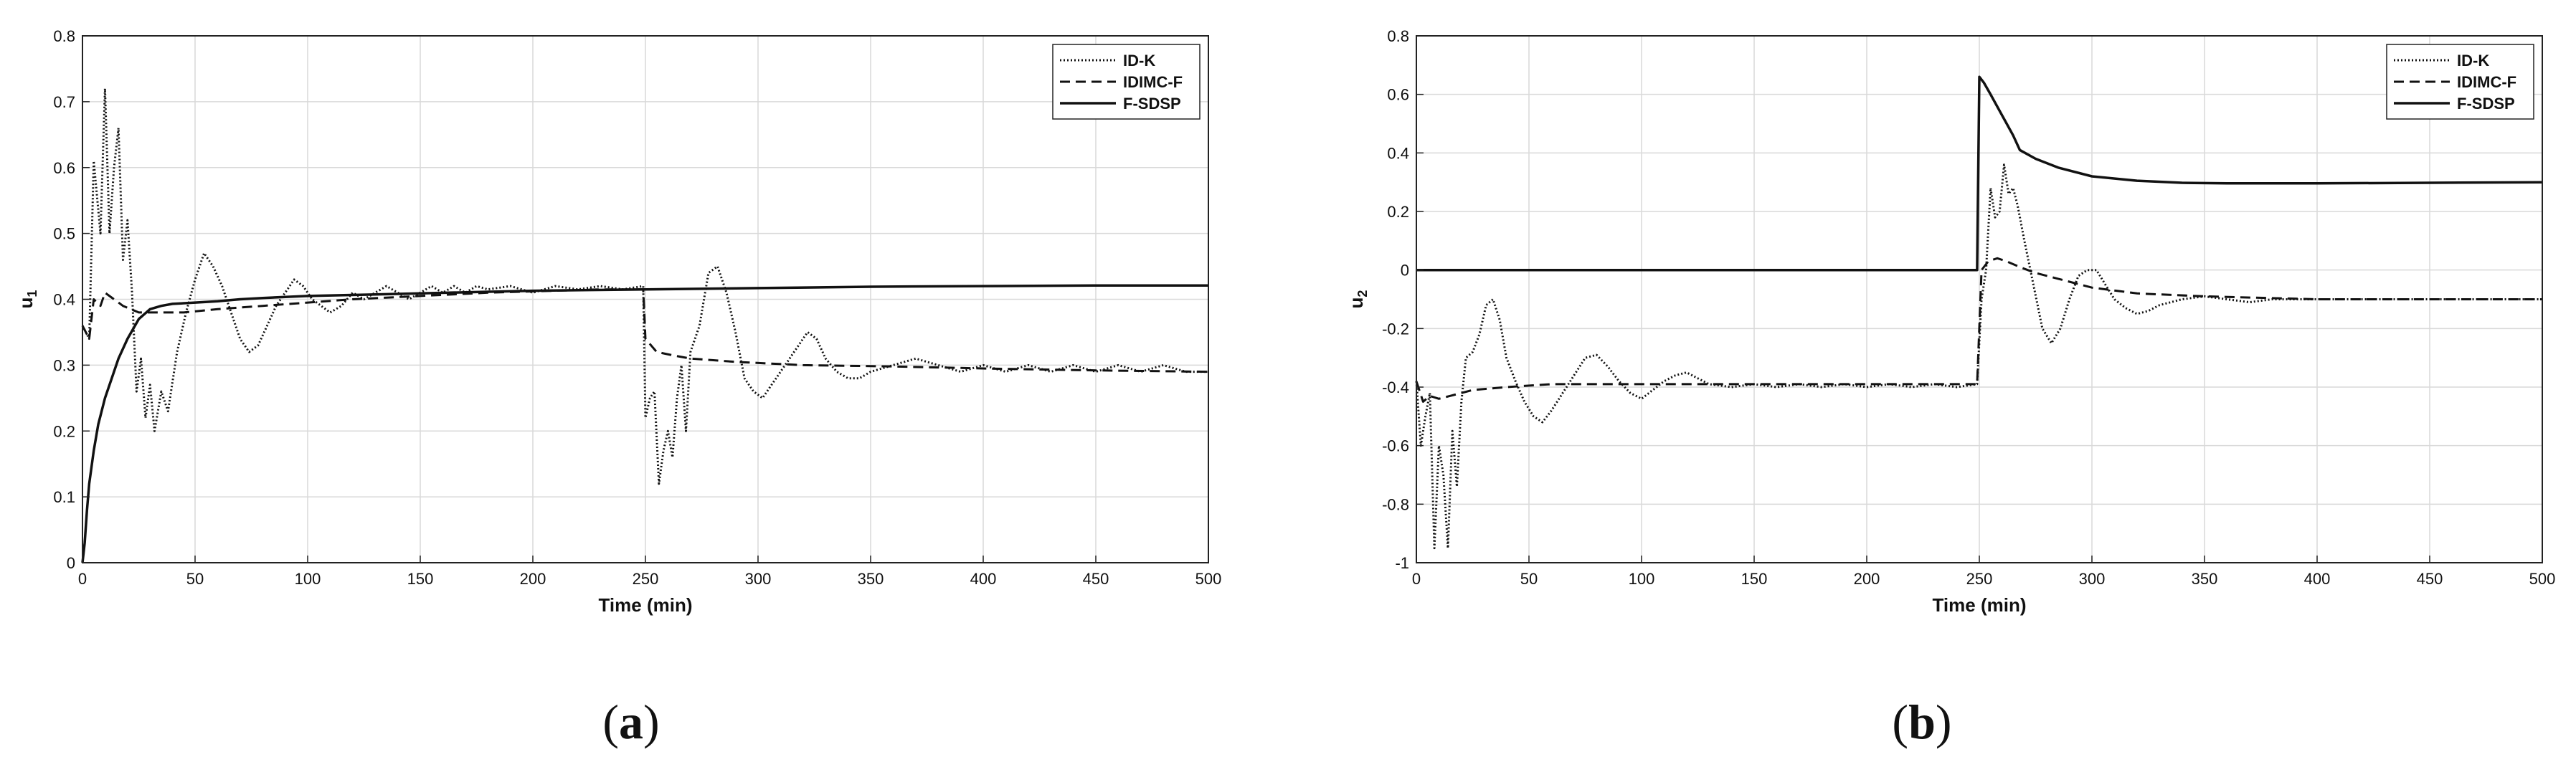  I want to click on y-tick-label: -0.8, so click(1395, 504).